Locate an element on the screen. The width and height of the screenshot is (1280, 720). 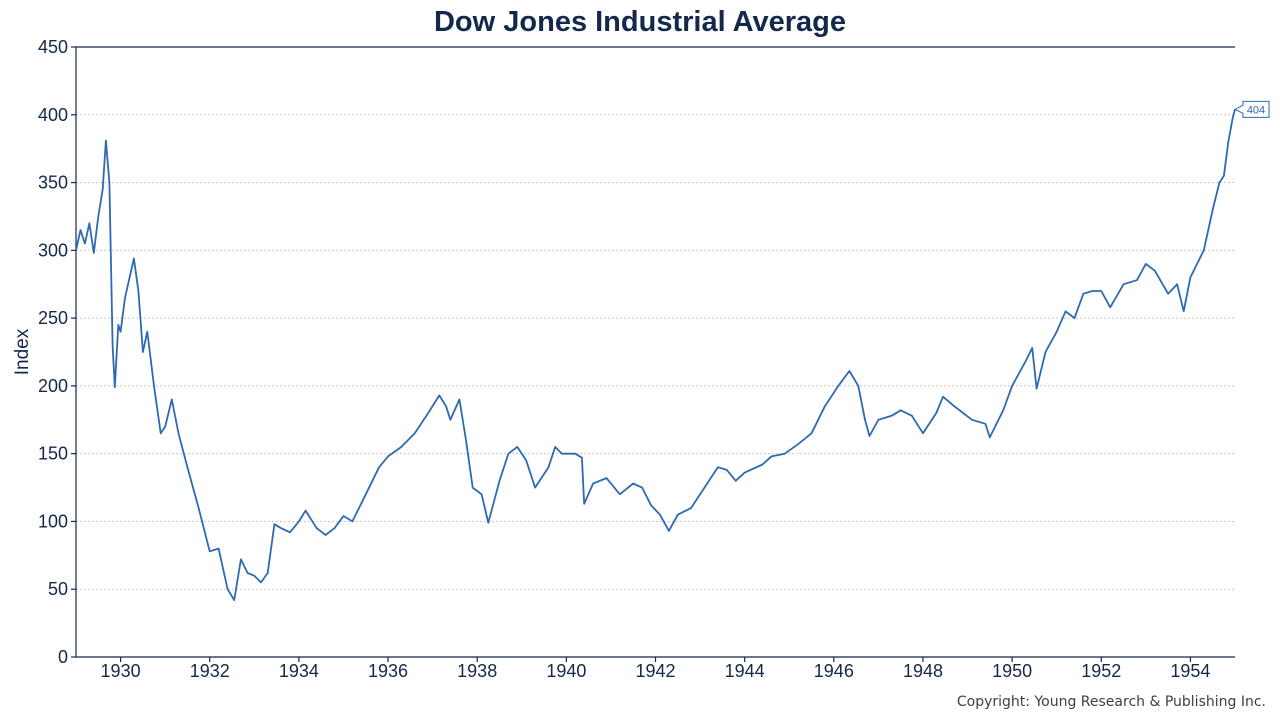
y-tick-label-350: 350 is located at coordinates (53, 183).